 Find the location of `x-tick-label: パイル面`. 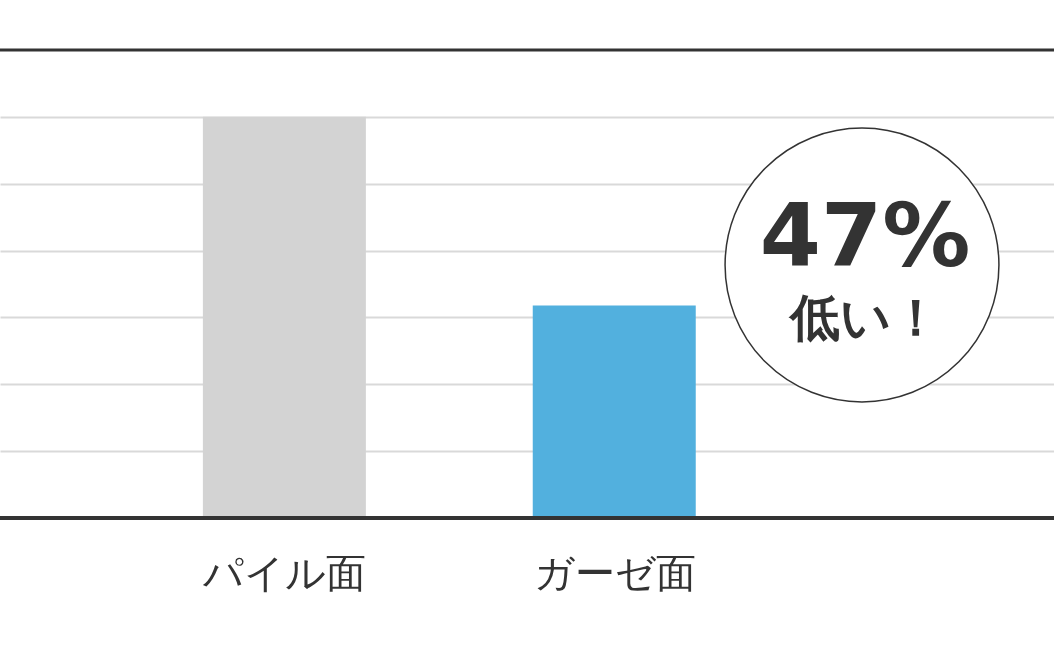

x-tick-label: パイル面 is located at coordinates (284, 572).